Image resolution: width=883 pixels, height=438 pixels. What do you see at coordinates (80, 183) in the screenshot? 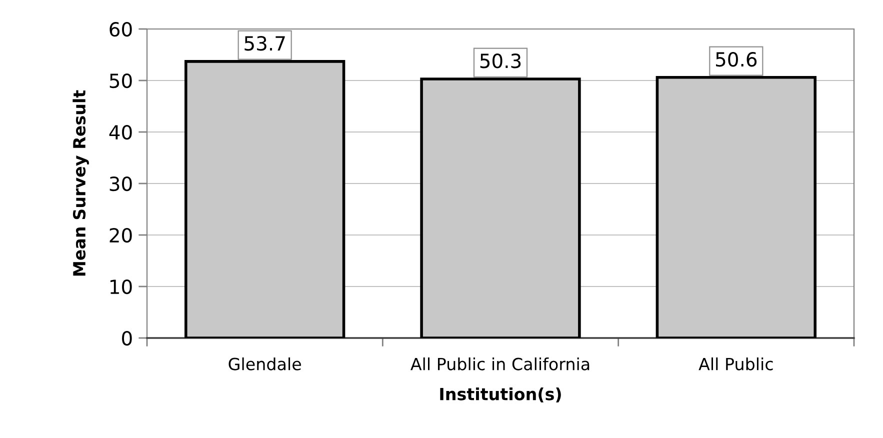
I see `y-axis-title: Mean Survey Result` at bounding box center [80, 183].